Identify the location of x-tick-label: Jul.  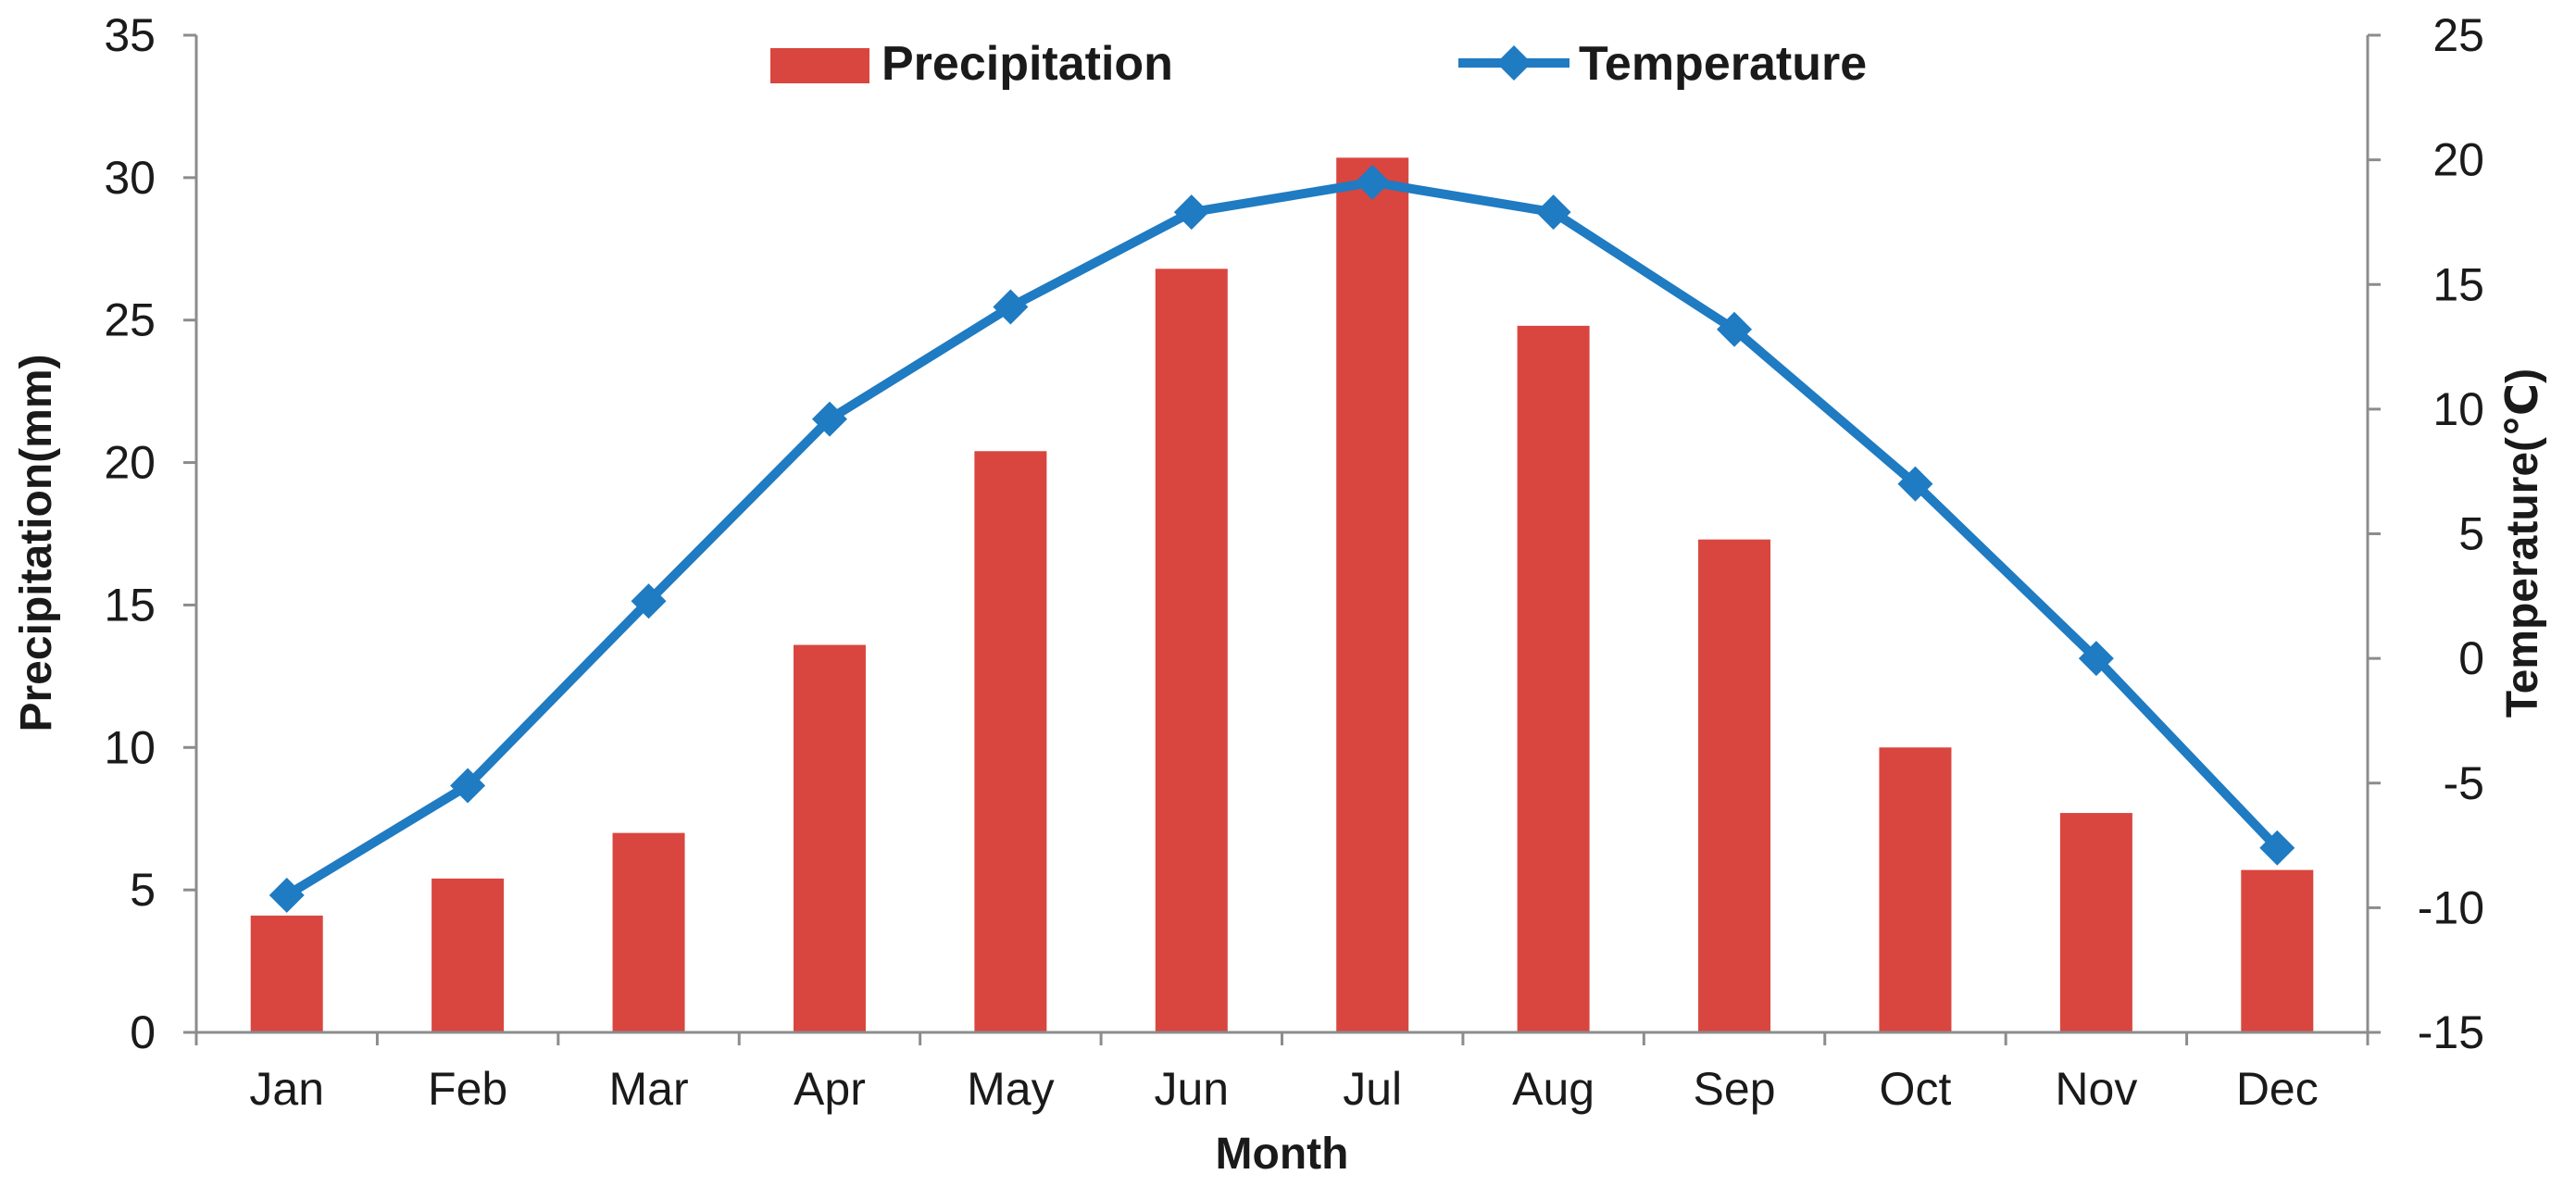
(1372, 1089).